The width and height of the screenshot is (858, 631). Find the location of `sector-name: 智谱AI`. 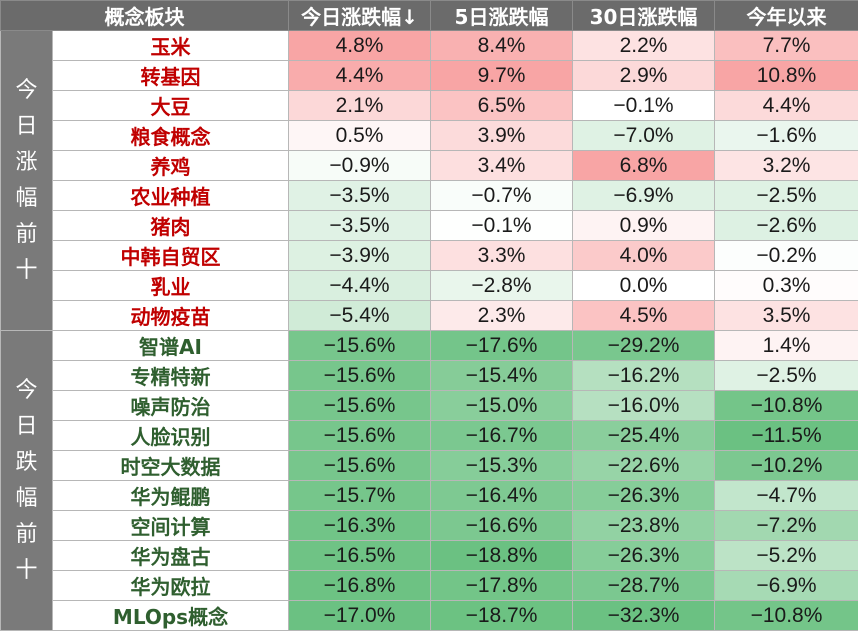

sector-name: 智谱AI is located at coordinates (171, 346).